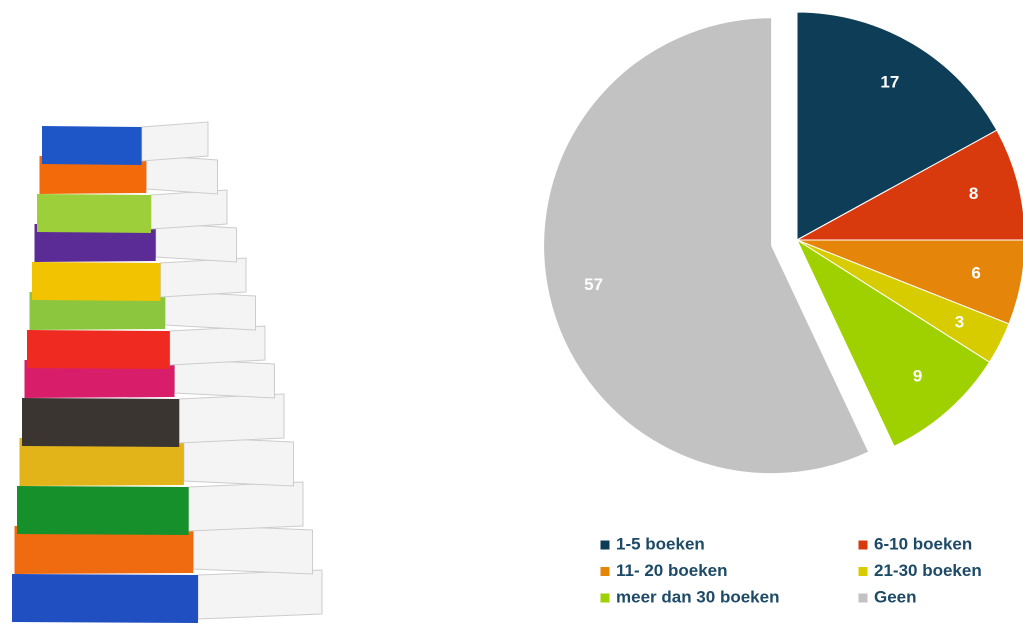  I want to click on legend-label: Geen, so click(895, 596).